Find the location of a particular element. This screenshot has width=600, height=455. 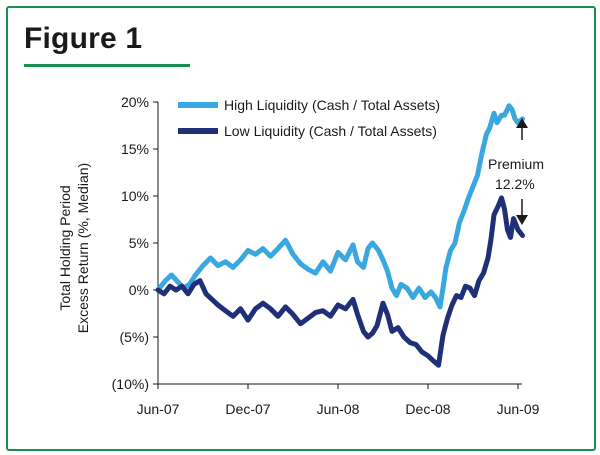

y-axis-label-line2: Excess Return (%, Median) is located at coordinates (83, 248).